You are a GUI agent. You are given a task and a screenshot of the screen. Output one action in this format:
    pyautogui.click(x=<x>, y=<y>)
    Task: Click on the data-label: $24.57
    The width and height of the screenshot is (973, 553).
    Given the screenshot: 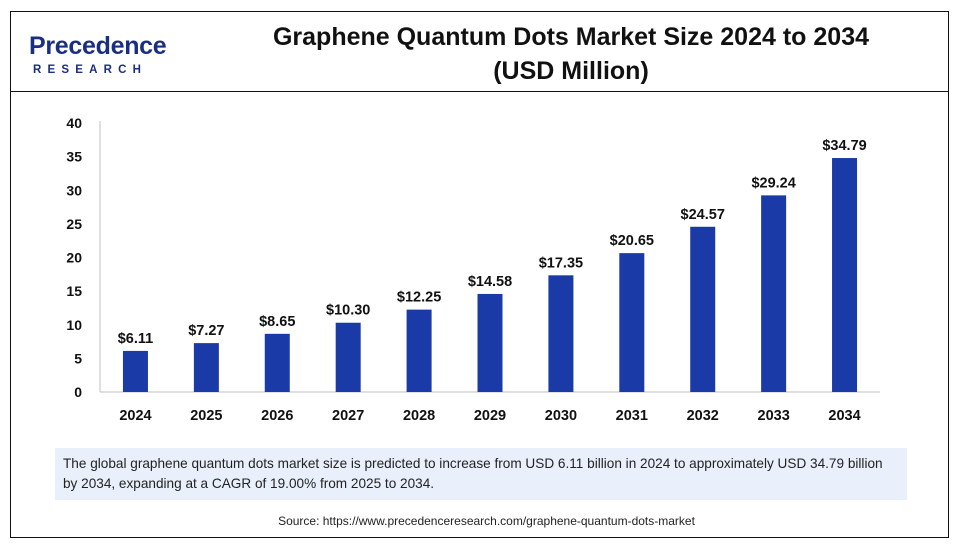 What is the action you would take?
    pyautogui.click(x=703, y=215)
    